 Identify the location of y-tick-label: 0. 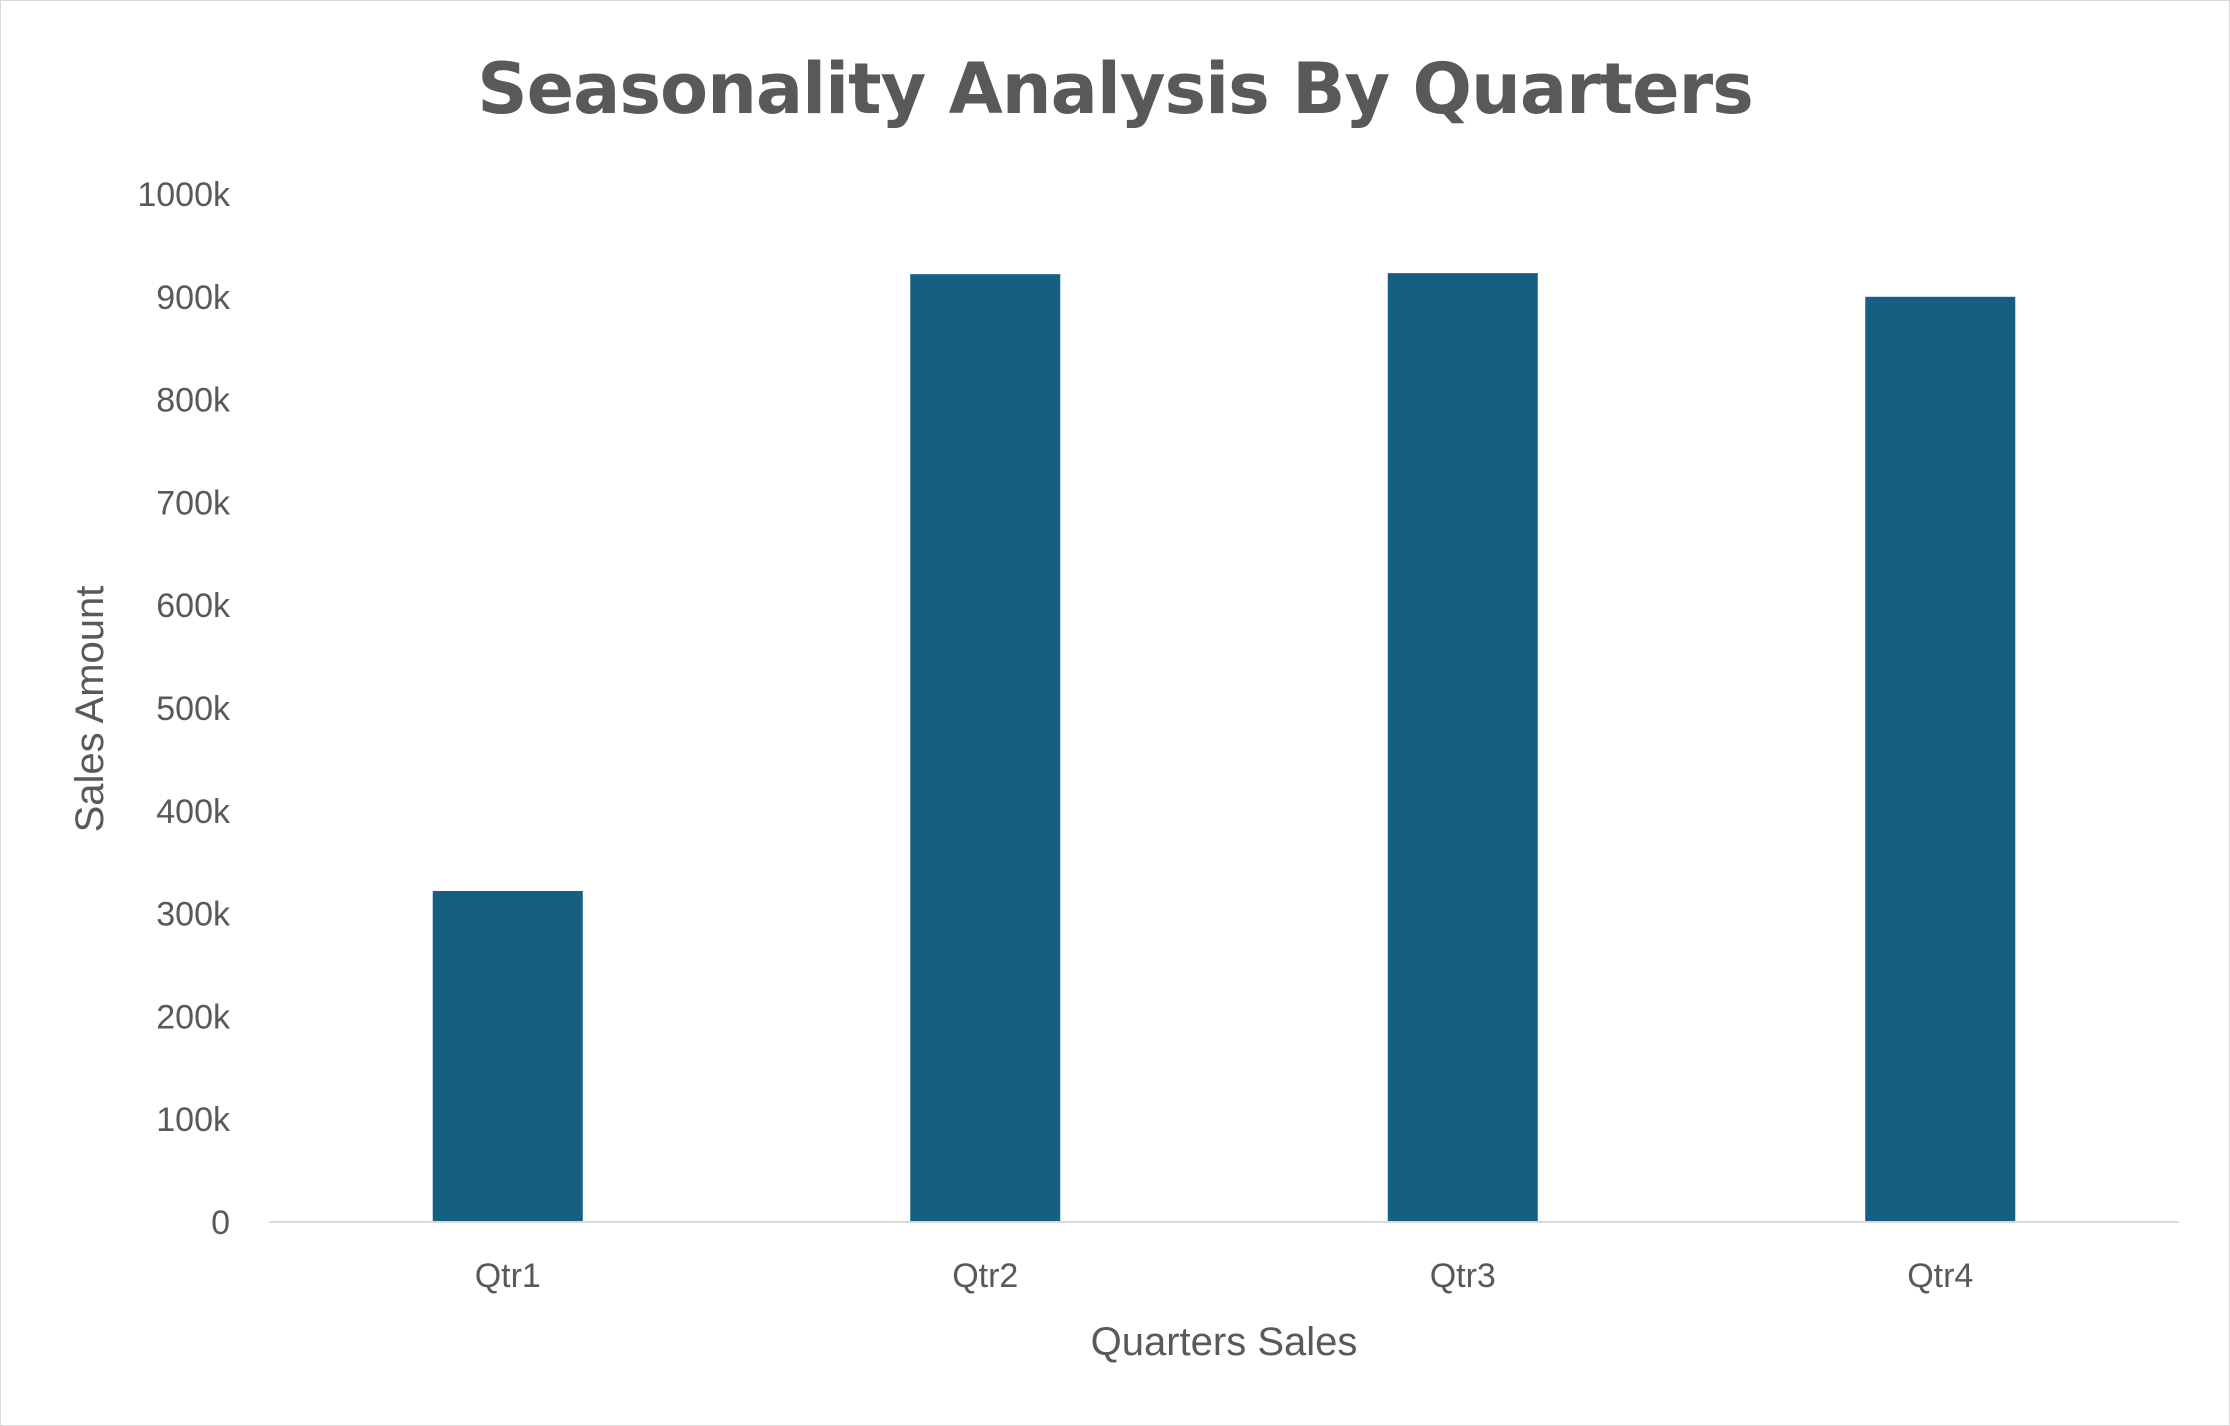
(220, 1223).